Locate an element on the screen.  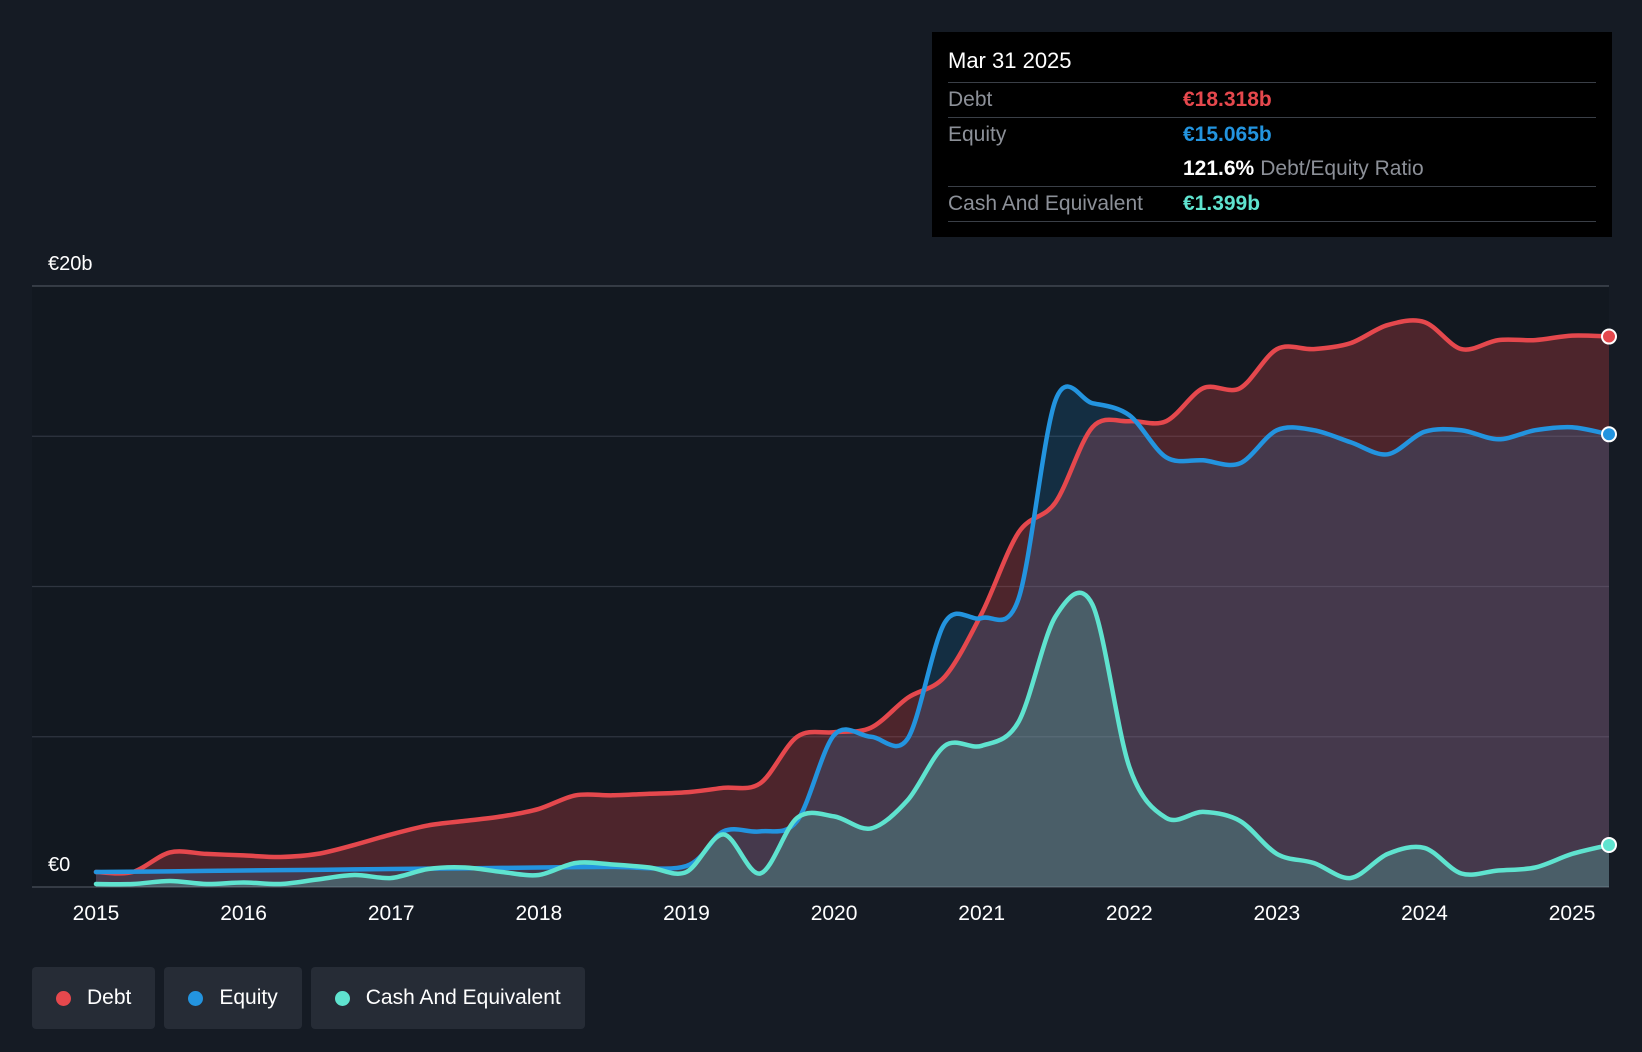
legend-label: Cash And Equivalent is located at coordinates (463, 997).